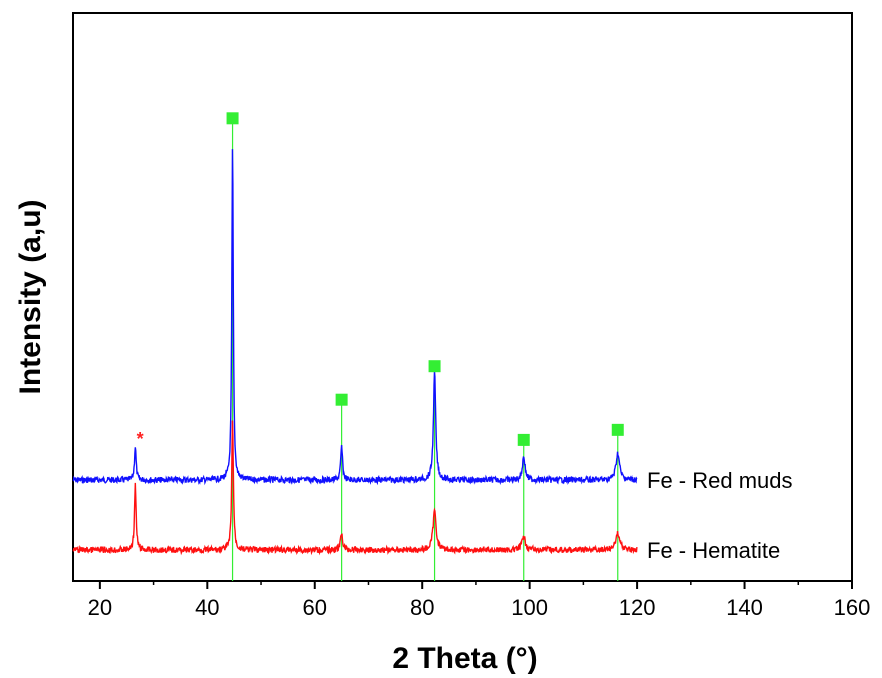 The height and width of the screenshot is (678, 882). What do you see at coordinates (852, 607) in the screenshot?
I see `x-tick-label: 160` at bounding box center [852, 607].